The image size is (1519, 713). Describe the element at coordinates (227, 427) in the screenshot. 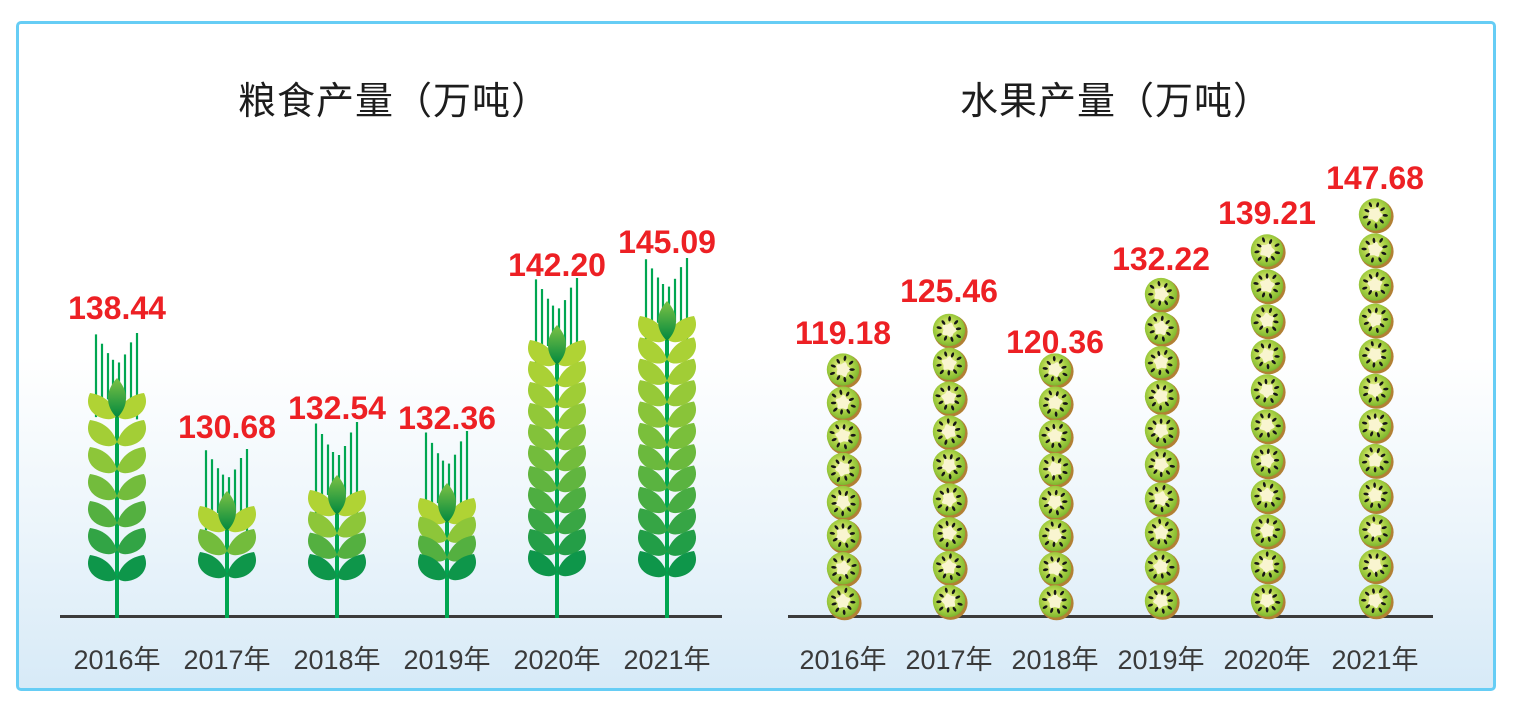

I see `grain-value-label: 130.68` at that location.